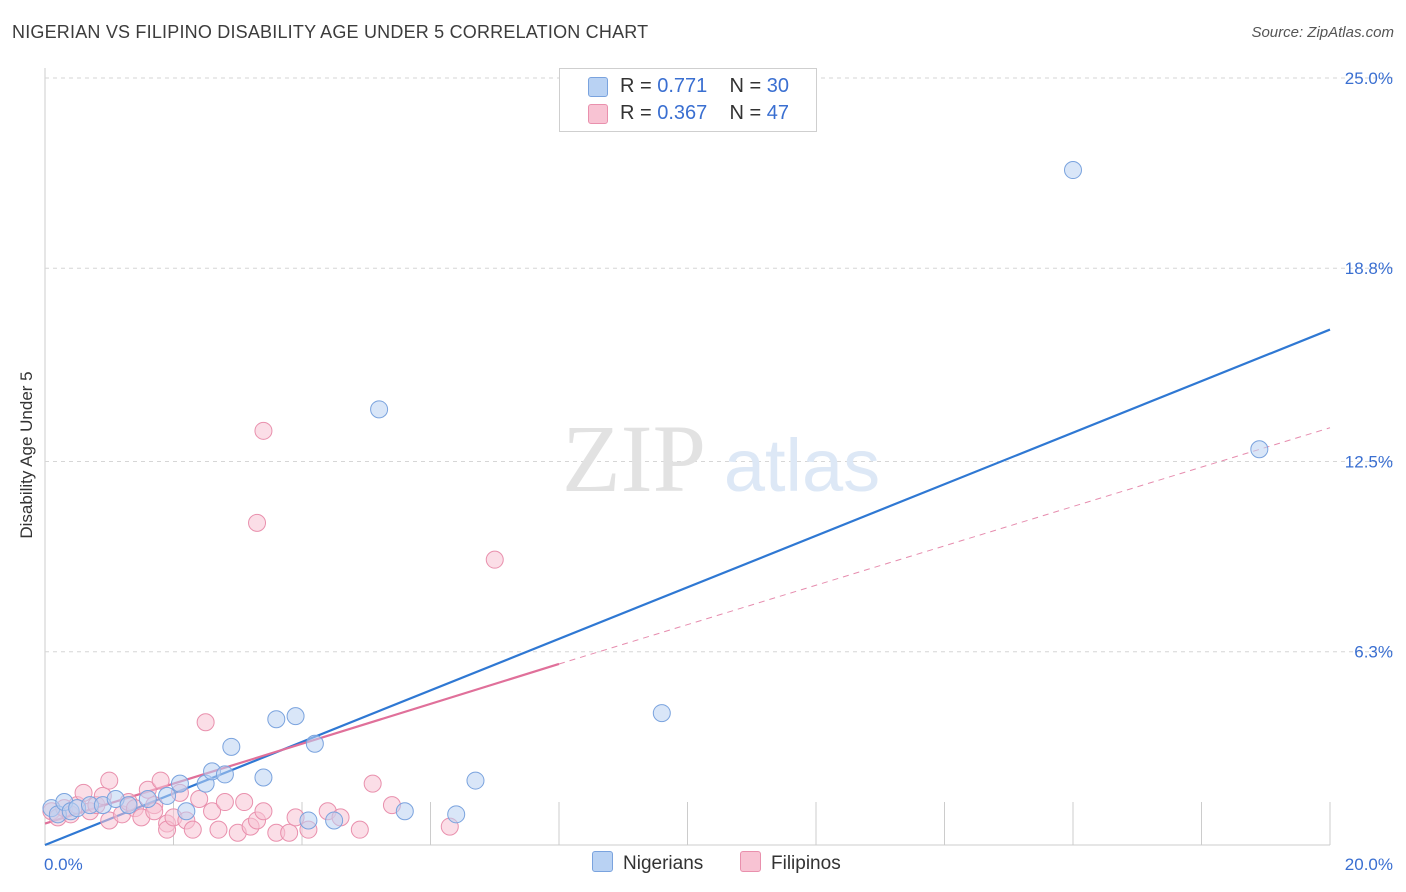 The height and width of the screenshot is (892, 1406). I want to click on legend-r-value: 0.771, so click(682, 86).